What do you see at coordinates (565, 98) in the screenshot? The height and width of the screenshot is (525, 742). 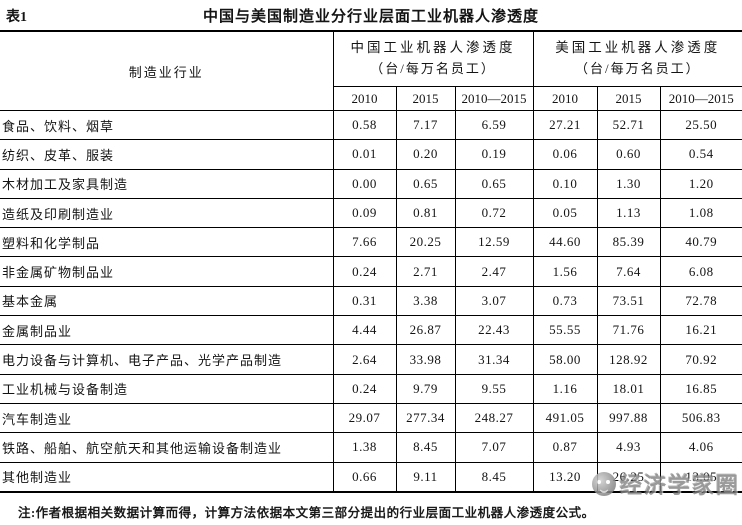 I see `us-year-2010-header: 2010` at bounding box center [565, 98].